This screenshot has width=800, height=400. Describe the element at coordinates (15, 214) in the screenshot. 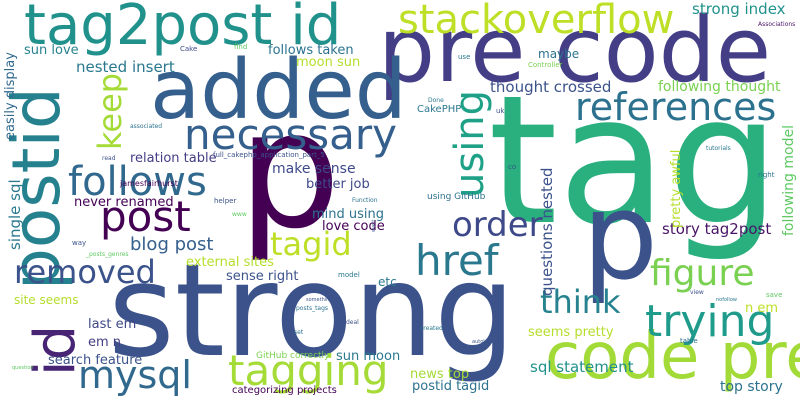

I see `word-single-sql: single sql` at that location.